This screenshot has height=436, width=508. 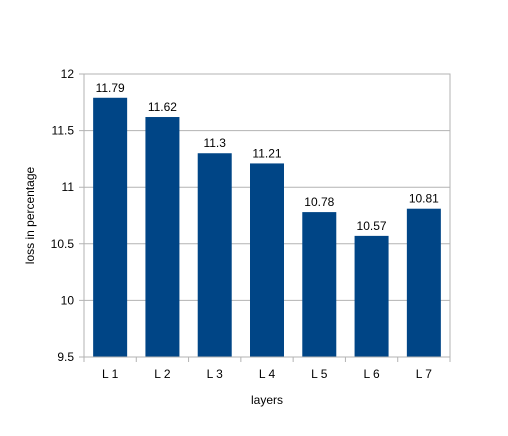 What do you see at coordinates (65, 357) in the screenshot?
I see `y-tick-label: 9.5` at bounding box center [65, 357].